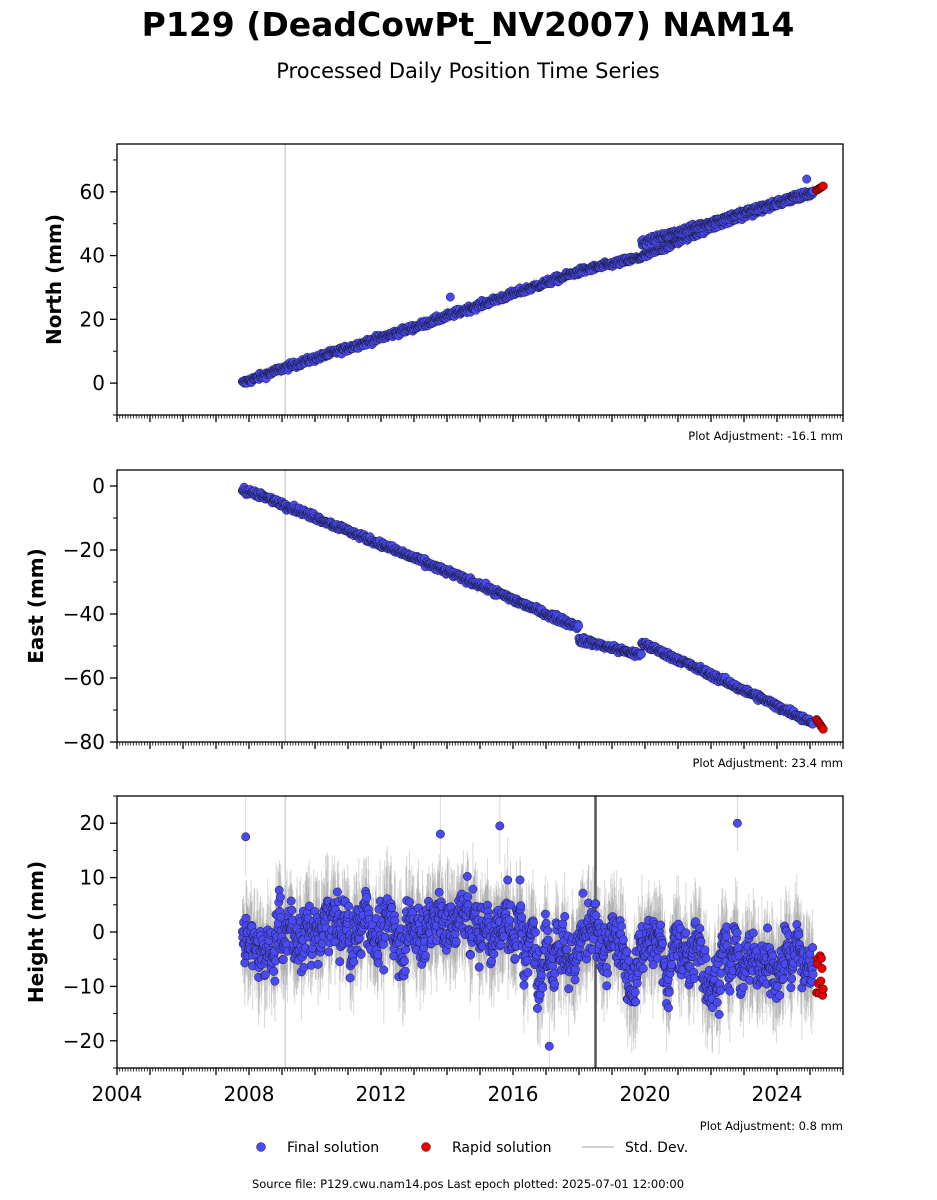 This screenshot has width=937, height=1200. Describe the element at coordinates (84, 678) in the screenshot. I see `east-y-tick-label: −60` at that location.